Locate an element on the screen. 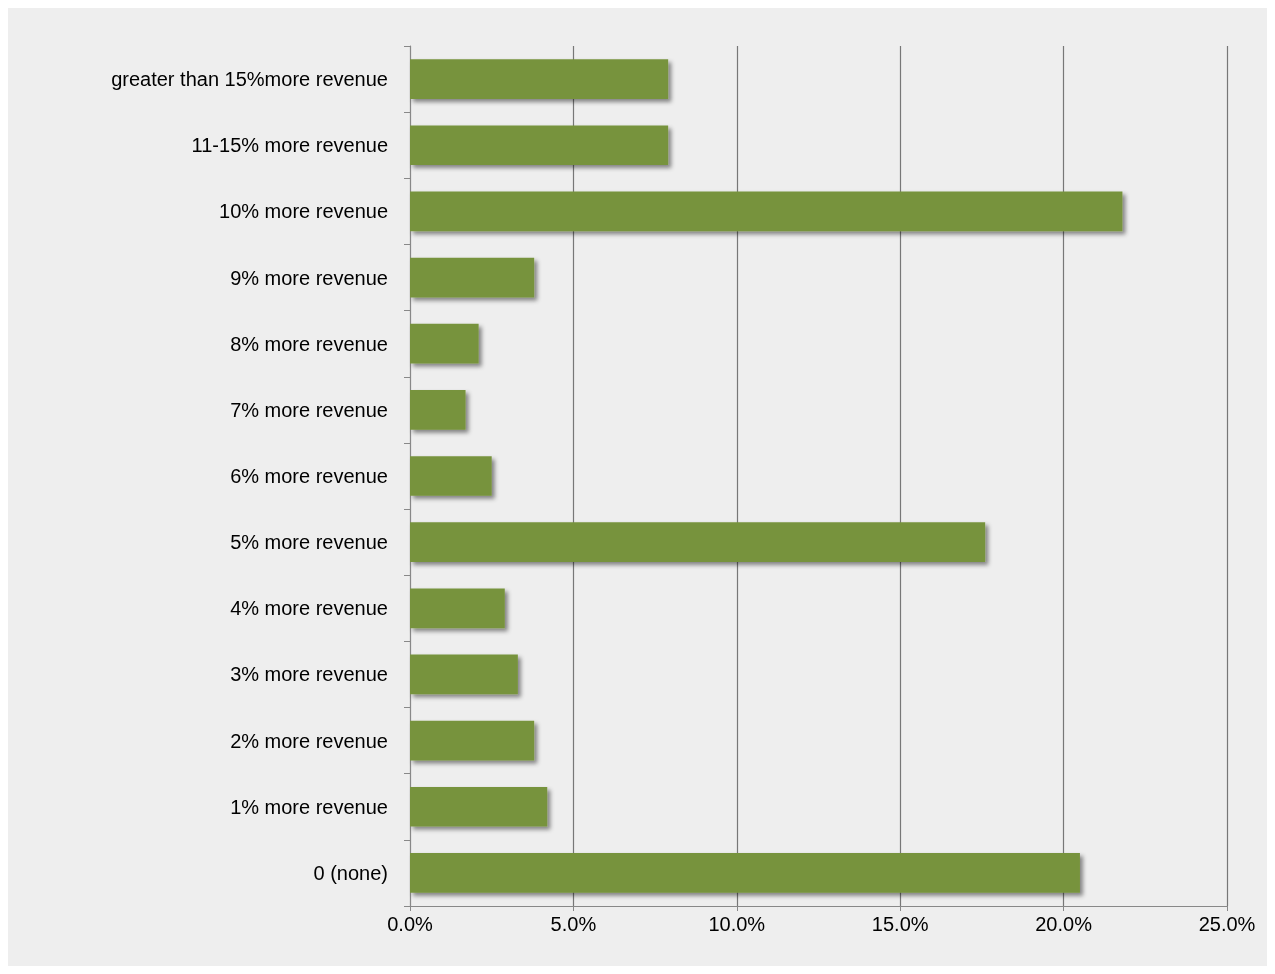 Image resolution: width=1275 pixels, height=974 pixels. x-tick-label: 0.0% is located at coordinates (410, 924).